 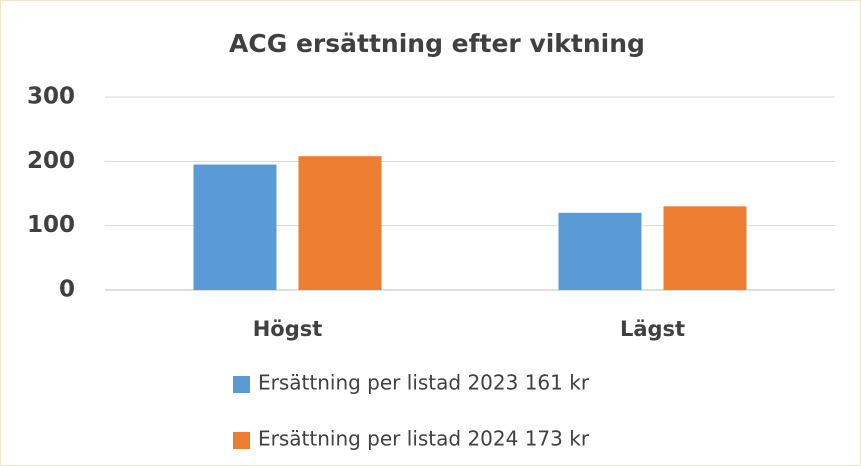 I want to click on y-tick-label: 0, so click(x=67, y=290).